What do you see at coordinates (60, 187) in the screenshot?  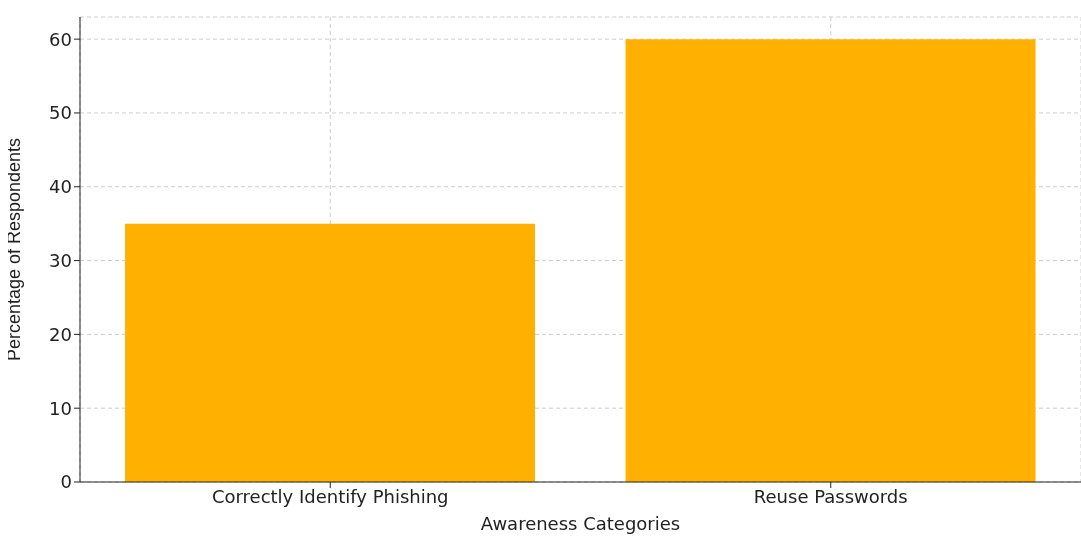 I see `y-tick-label: 40` at bounding box center [60, 187].